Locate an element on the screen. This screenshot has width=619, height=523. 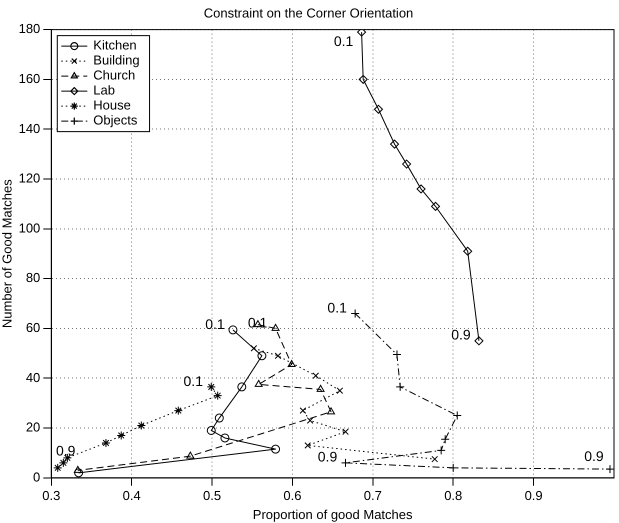
legend-label: Lab is located at coordinates (104, 90).